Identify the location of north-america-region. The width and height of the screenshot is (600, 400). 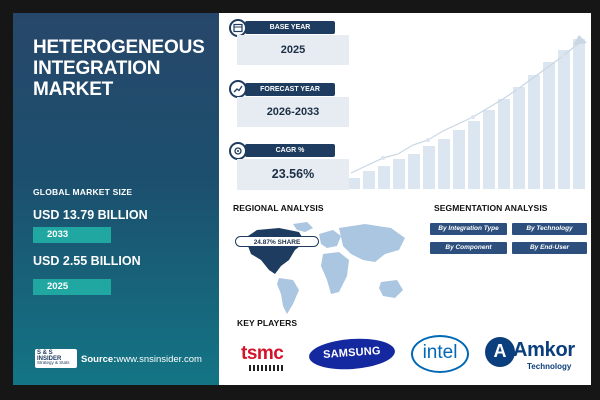
(275, 251).